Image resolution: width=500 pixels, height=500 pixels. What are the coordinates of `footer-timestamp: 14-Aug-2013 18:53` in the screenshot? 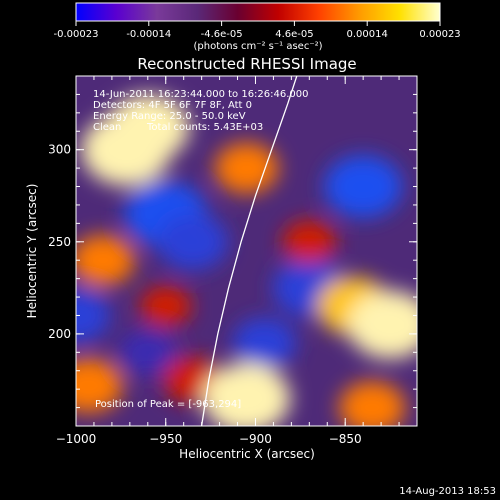 It's located at (447, 491).